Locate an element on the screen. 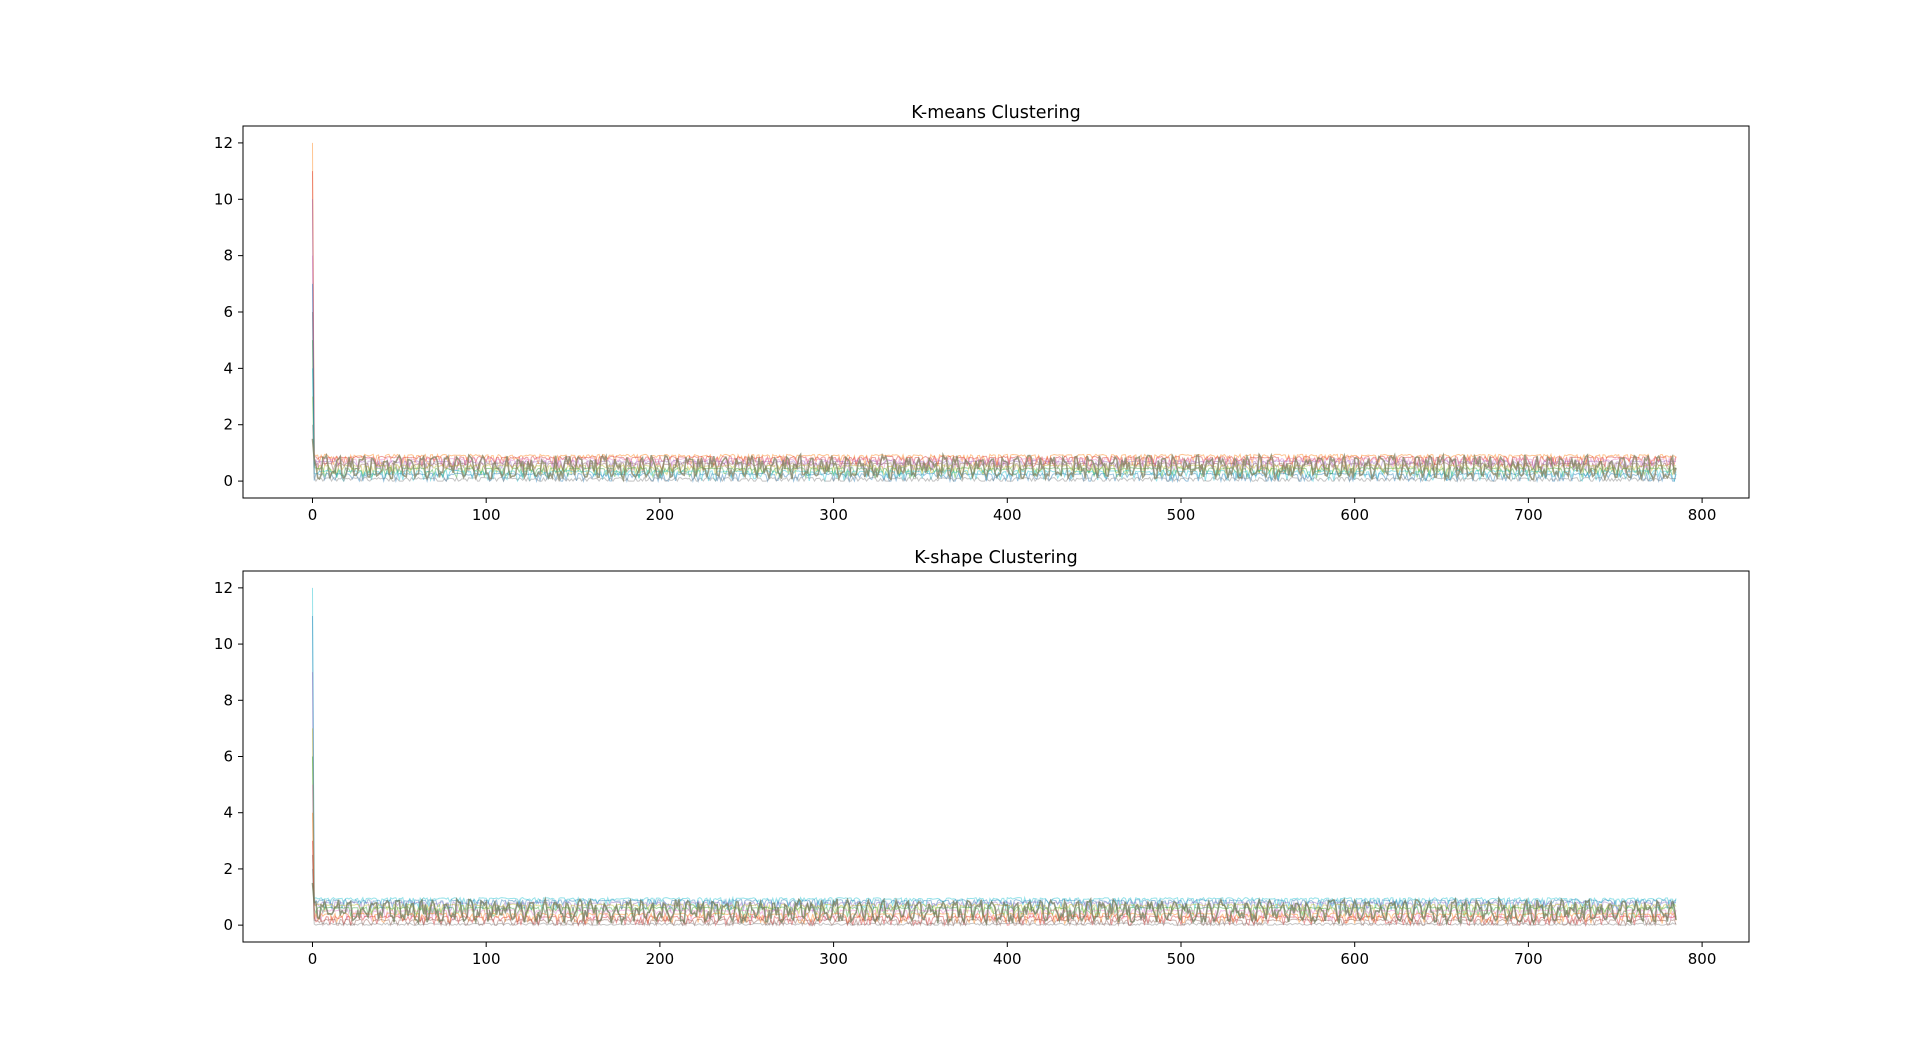 The height and width of the screenshot is (1044, 1920). chart-title: K-shape Clustering is located at coordinates (996, 558).